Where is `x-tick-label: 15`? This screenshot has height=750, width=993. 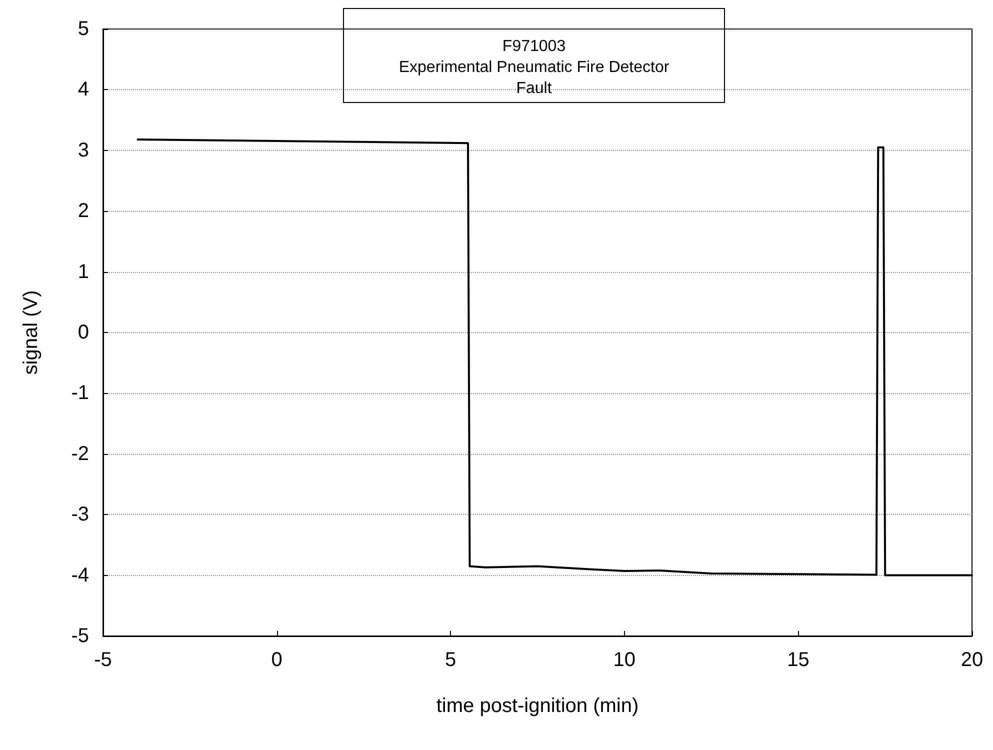 x-tick-label: 15 is located at coordinates (798, 660).